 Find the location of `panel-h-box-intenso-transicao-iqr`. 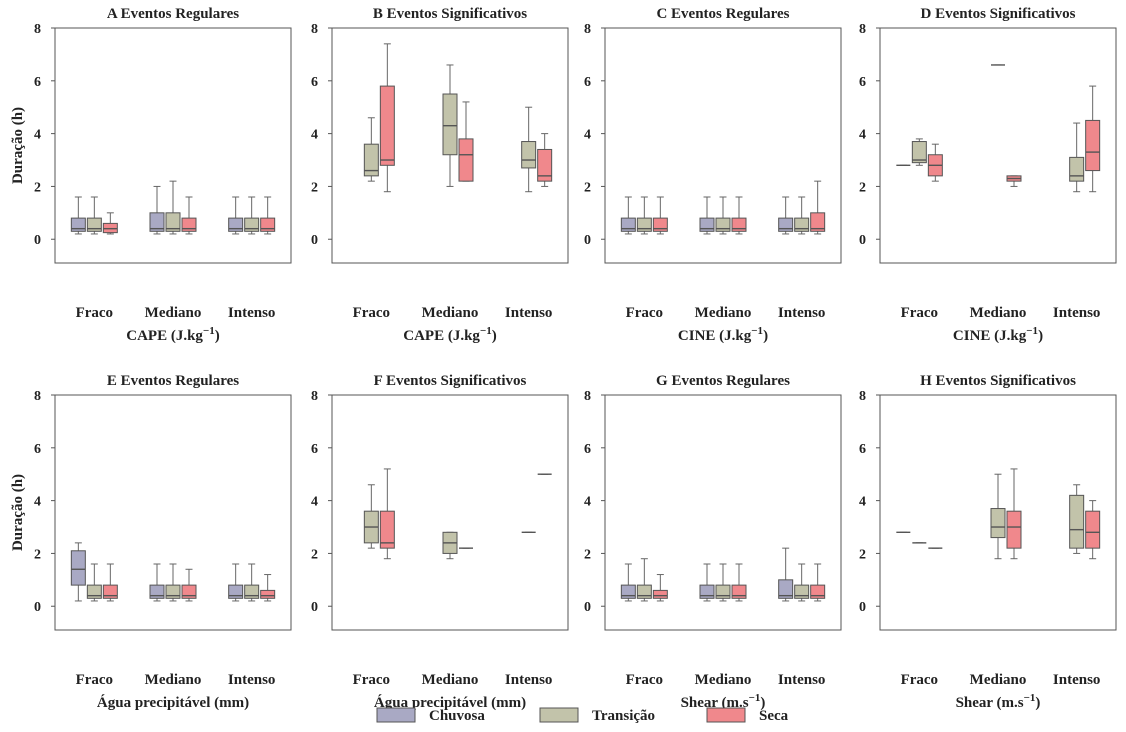

panel-h-box-intenso-transicao-iqr is located at coordinates (1077, 521).